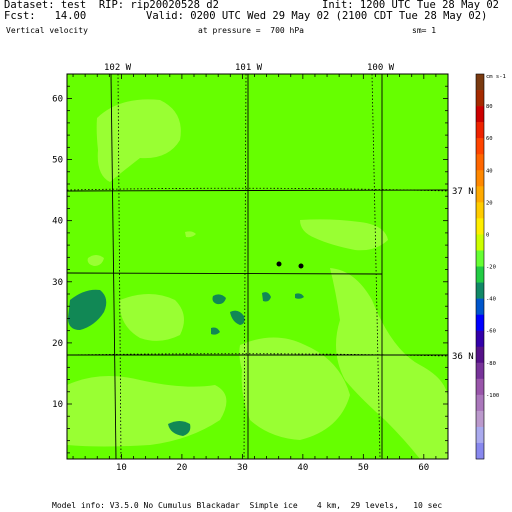 Image resolution: width=512 pixels, height=512 pixels. I want to click on colorbar-label: -40, so click(491, 300).